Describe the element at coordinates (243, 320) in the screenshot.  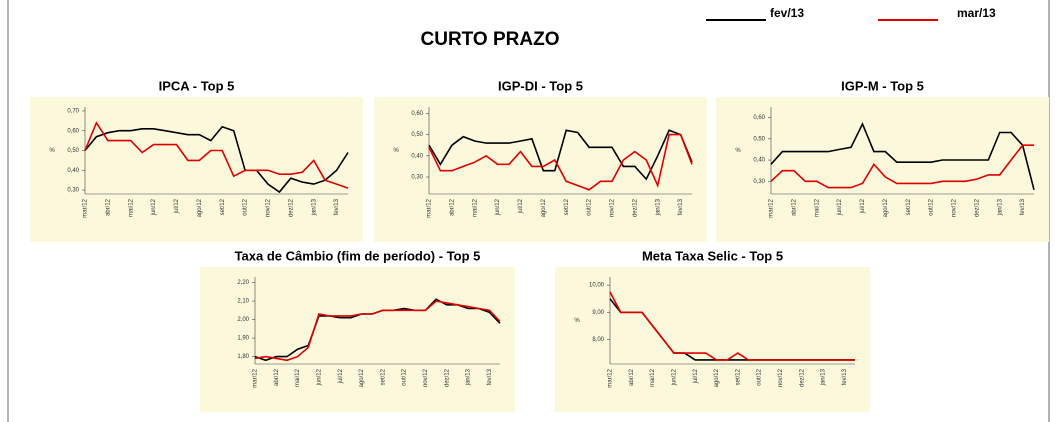
I see `y-tick-label: 2,00` at that location.